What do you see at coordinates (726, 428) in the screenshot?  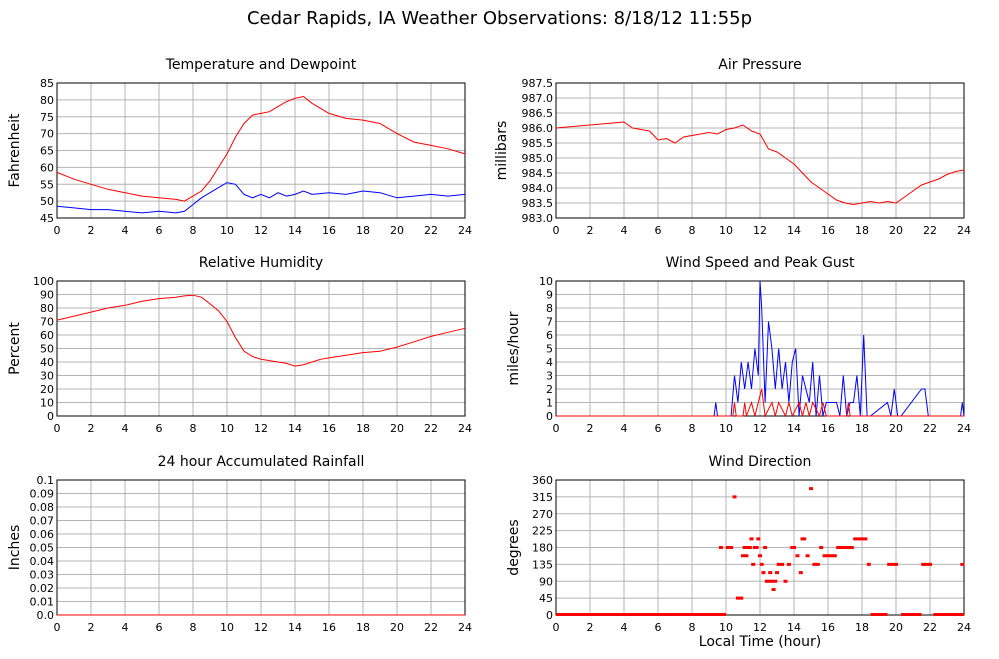 I see `x-tick-label: 10` at bounding box center [726, 428].